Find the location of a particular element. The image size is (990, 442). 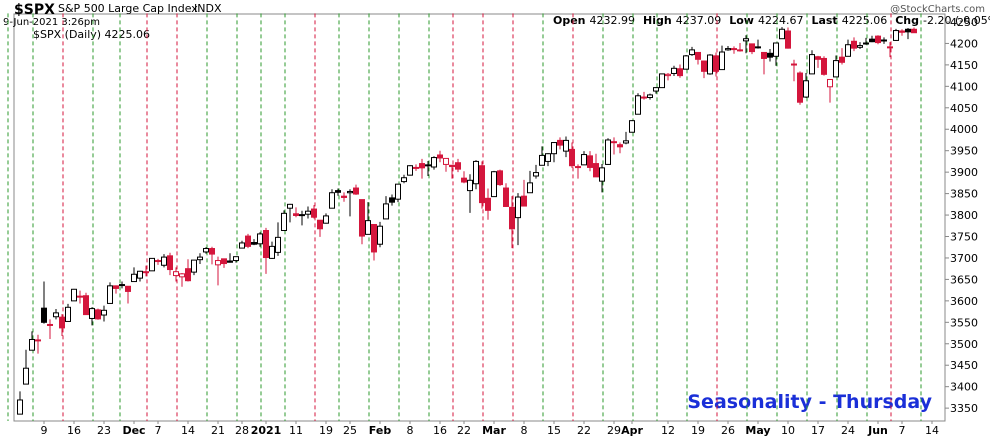

x-tick-label: 14 is located at coordinates (188, 430).